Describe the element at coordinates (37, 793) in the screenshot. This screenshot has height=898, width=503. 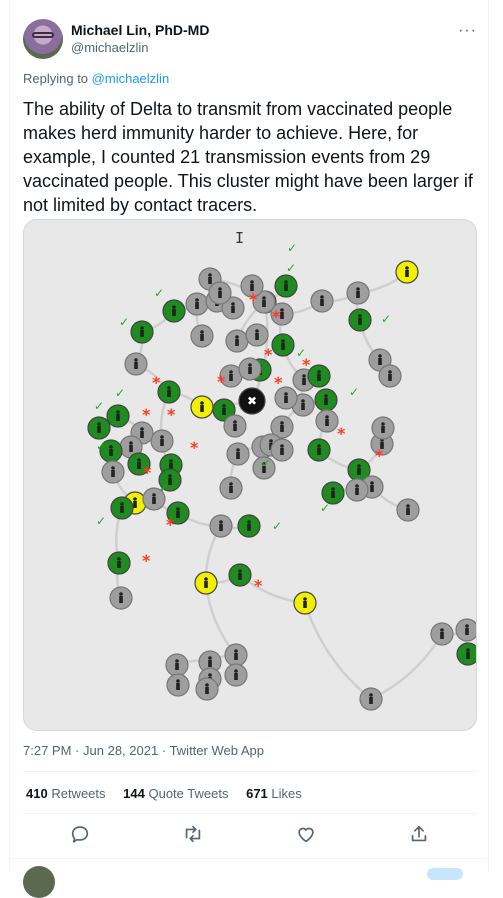
I see `retweets-count: 410` at that location.